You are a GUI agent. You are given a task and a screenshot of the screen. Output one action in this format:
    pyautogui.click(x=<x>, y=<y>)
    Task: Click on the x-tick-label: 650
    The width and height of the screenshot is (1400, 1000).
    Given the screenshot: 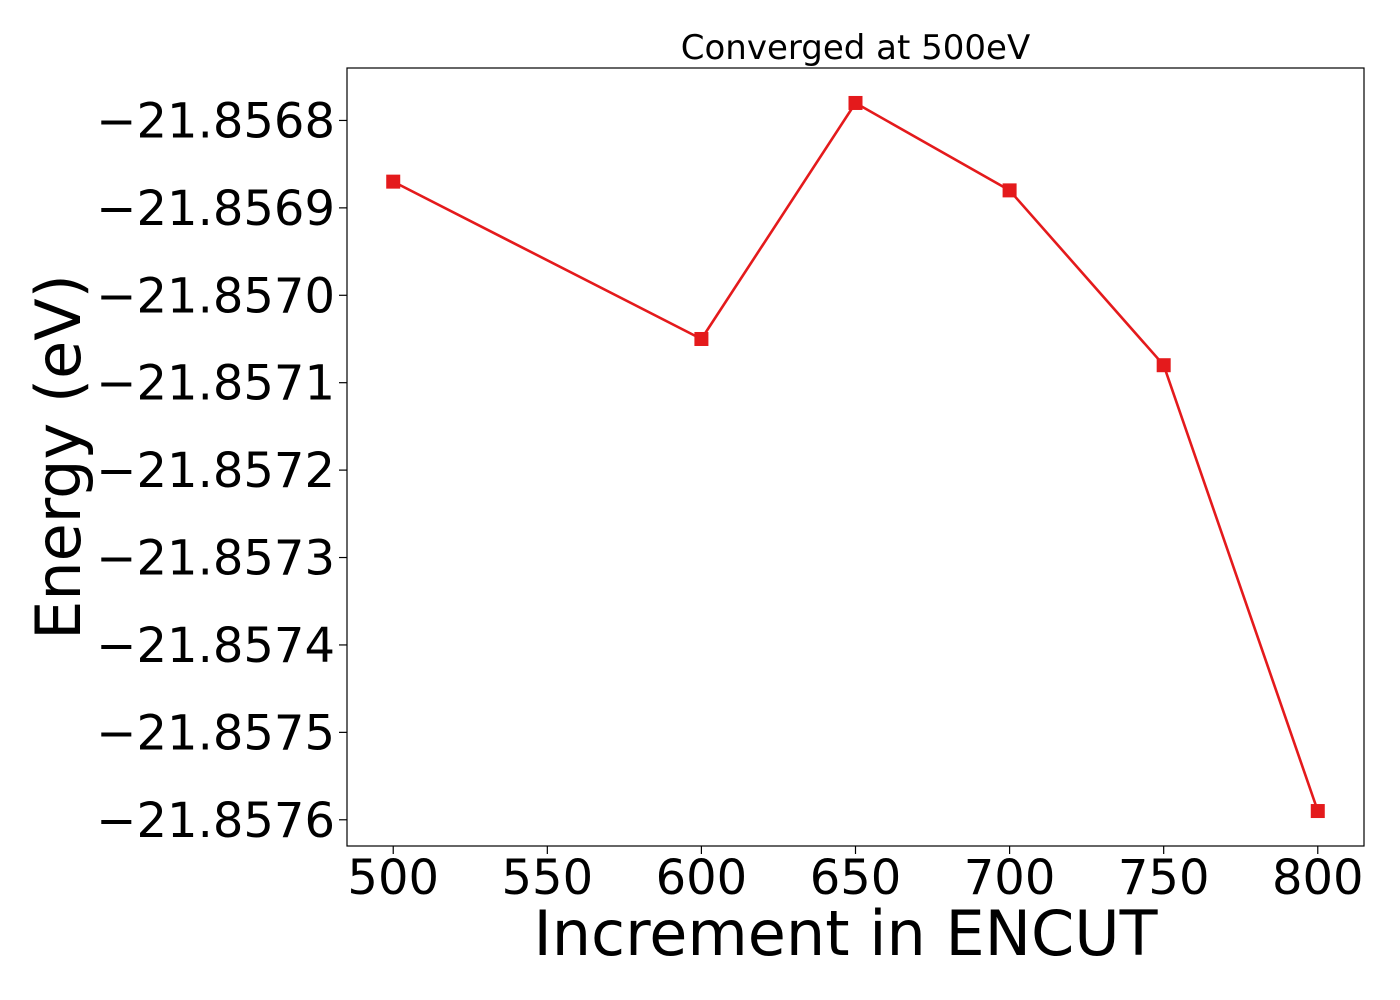 What is the action you would take?
    pyautogui.click(x=856, y=878)
    